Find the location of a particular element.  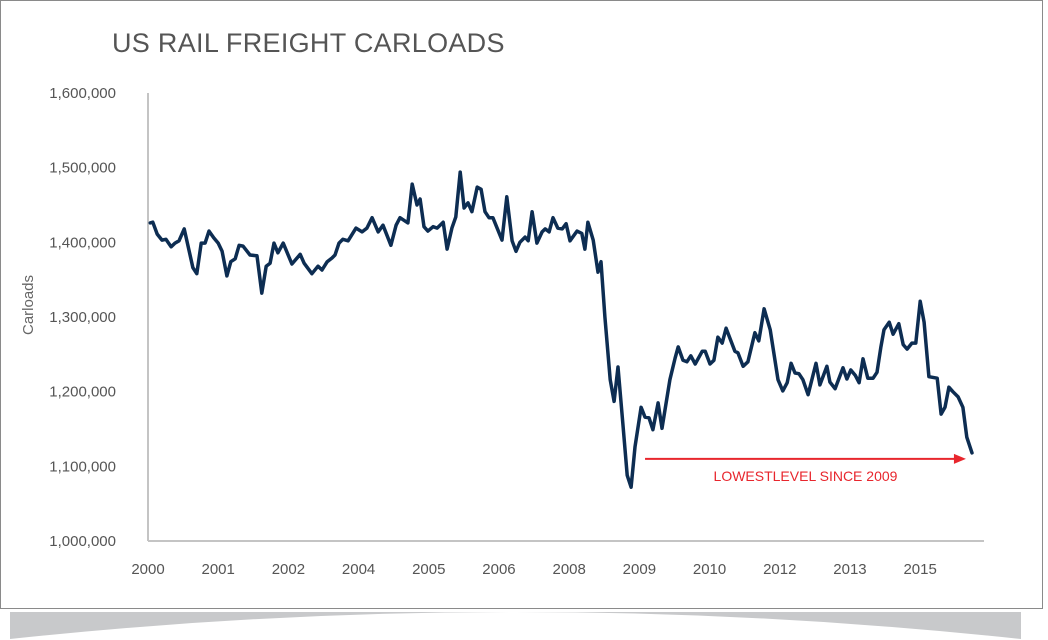

y-tick-label: 1,000,000 is located at coordinates (82, 541).